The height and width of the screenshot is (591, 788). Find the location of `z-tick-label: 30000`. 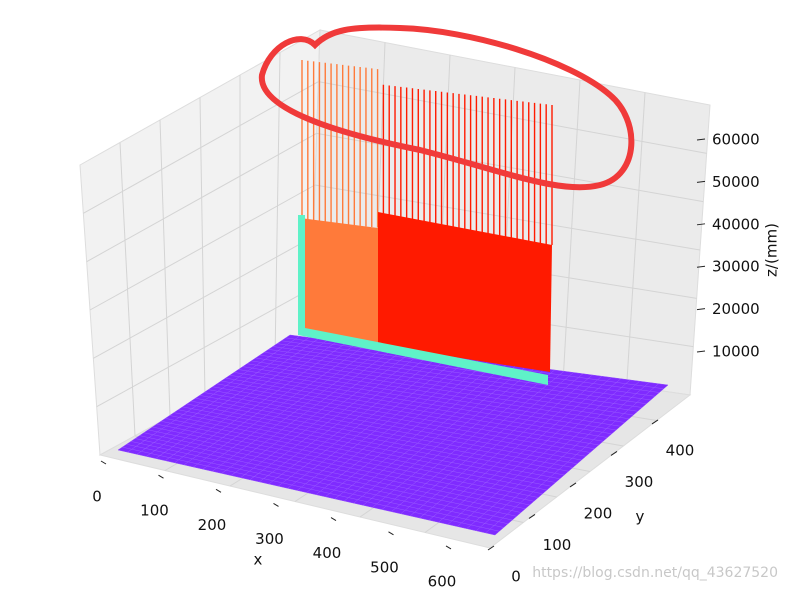

z-tick-label: 30000 is located at coordinates (736, 267).